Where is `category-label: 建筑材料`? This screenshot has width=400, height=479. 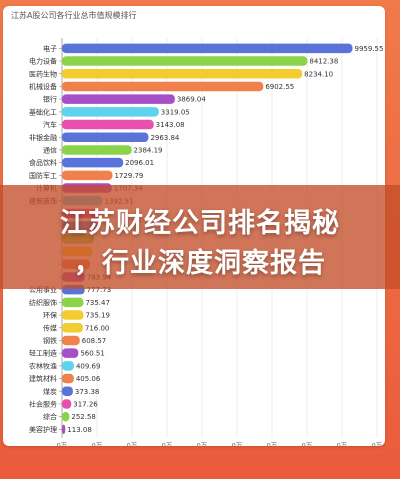 category-label: 建筑材料 is located at coordinates (43, 378).